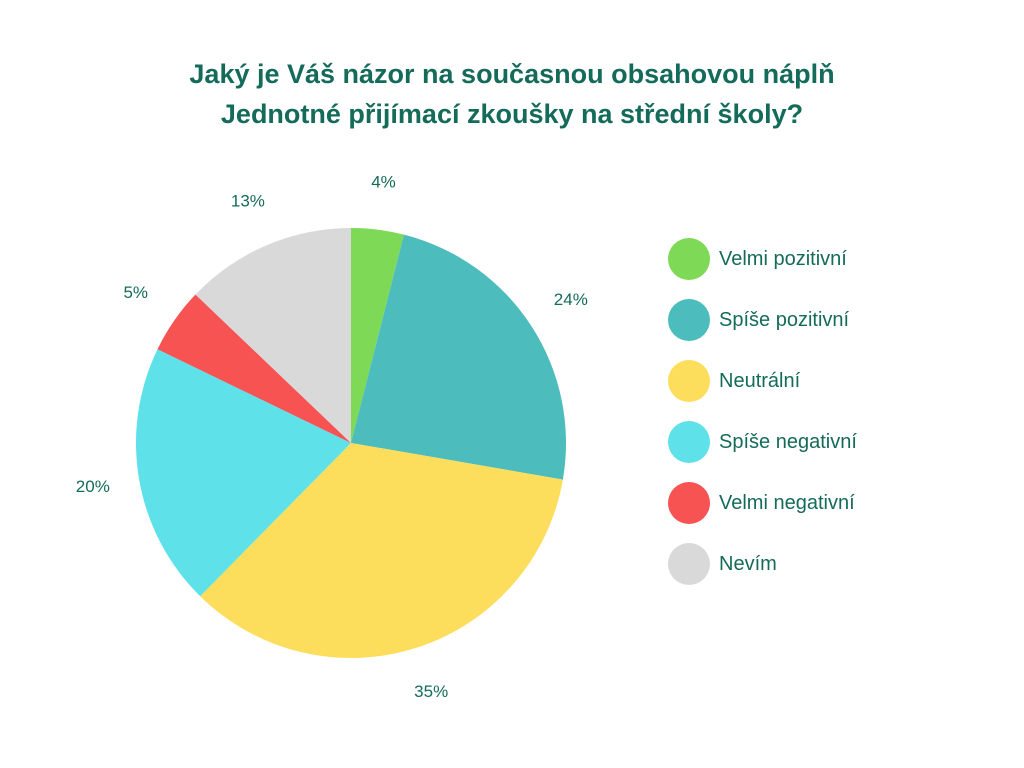  I want to click on legend-label: Neutrální, so click(760, 381).